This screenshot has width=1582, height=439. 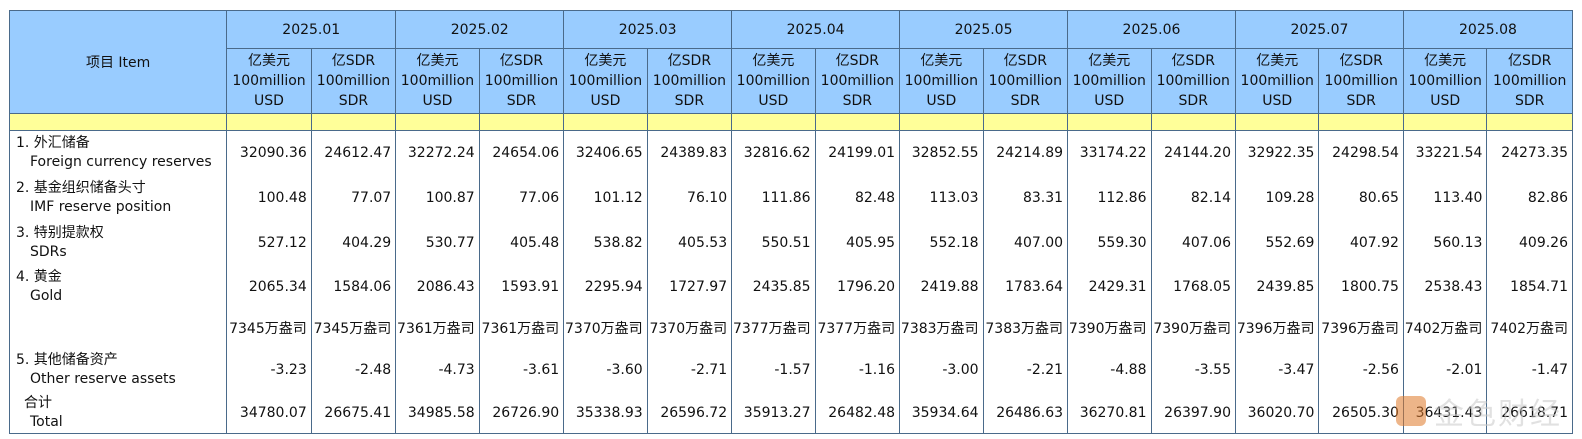 I want to click on value-cell: 550.51, so click(x=773, y=242).